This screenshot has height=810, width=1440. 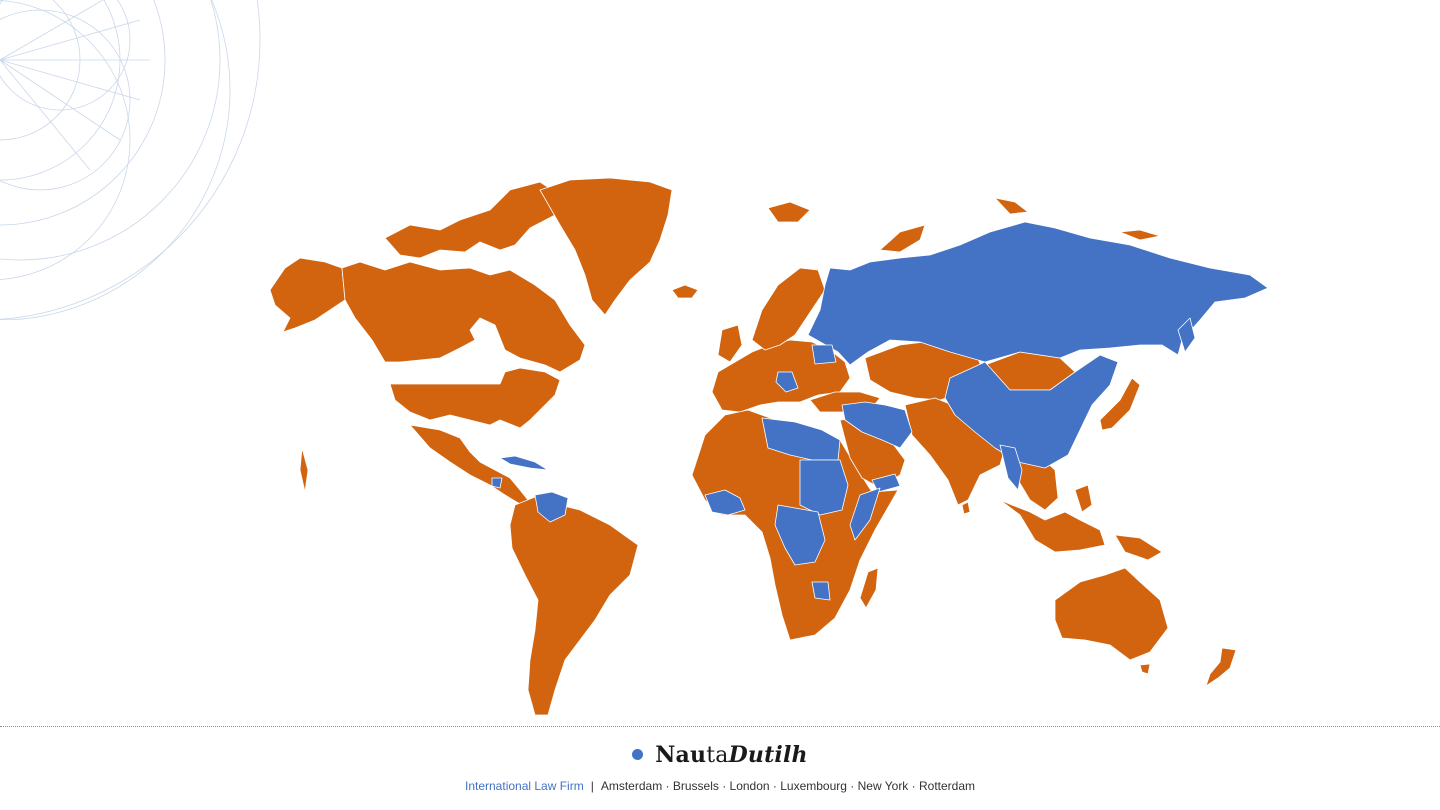 What do you see at coordinates (1145, 669) in the screenshot?
I see `region-tasmania` at bounding box center [1145, 669].